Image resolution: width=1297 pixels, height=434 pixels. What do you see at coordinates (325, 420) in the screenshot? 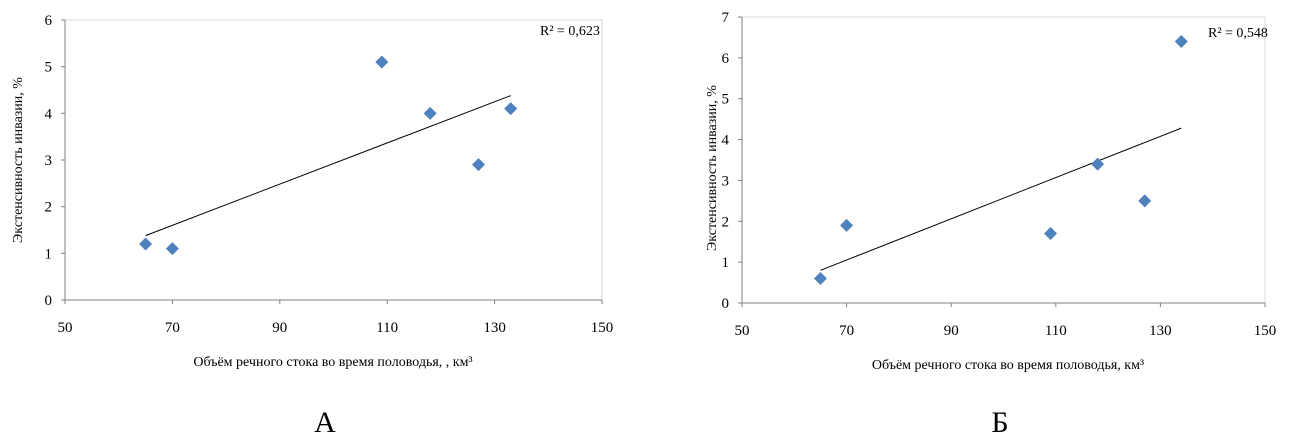
I see `panel-label: А` at bounding box center [325, 420].